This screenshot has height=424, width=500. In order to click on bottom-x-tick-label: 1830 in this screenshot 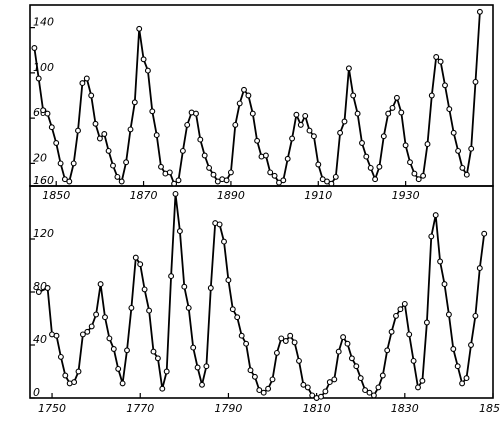, I will do `click(405, 408)`.